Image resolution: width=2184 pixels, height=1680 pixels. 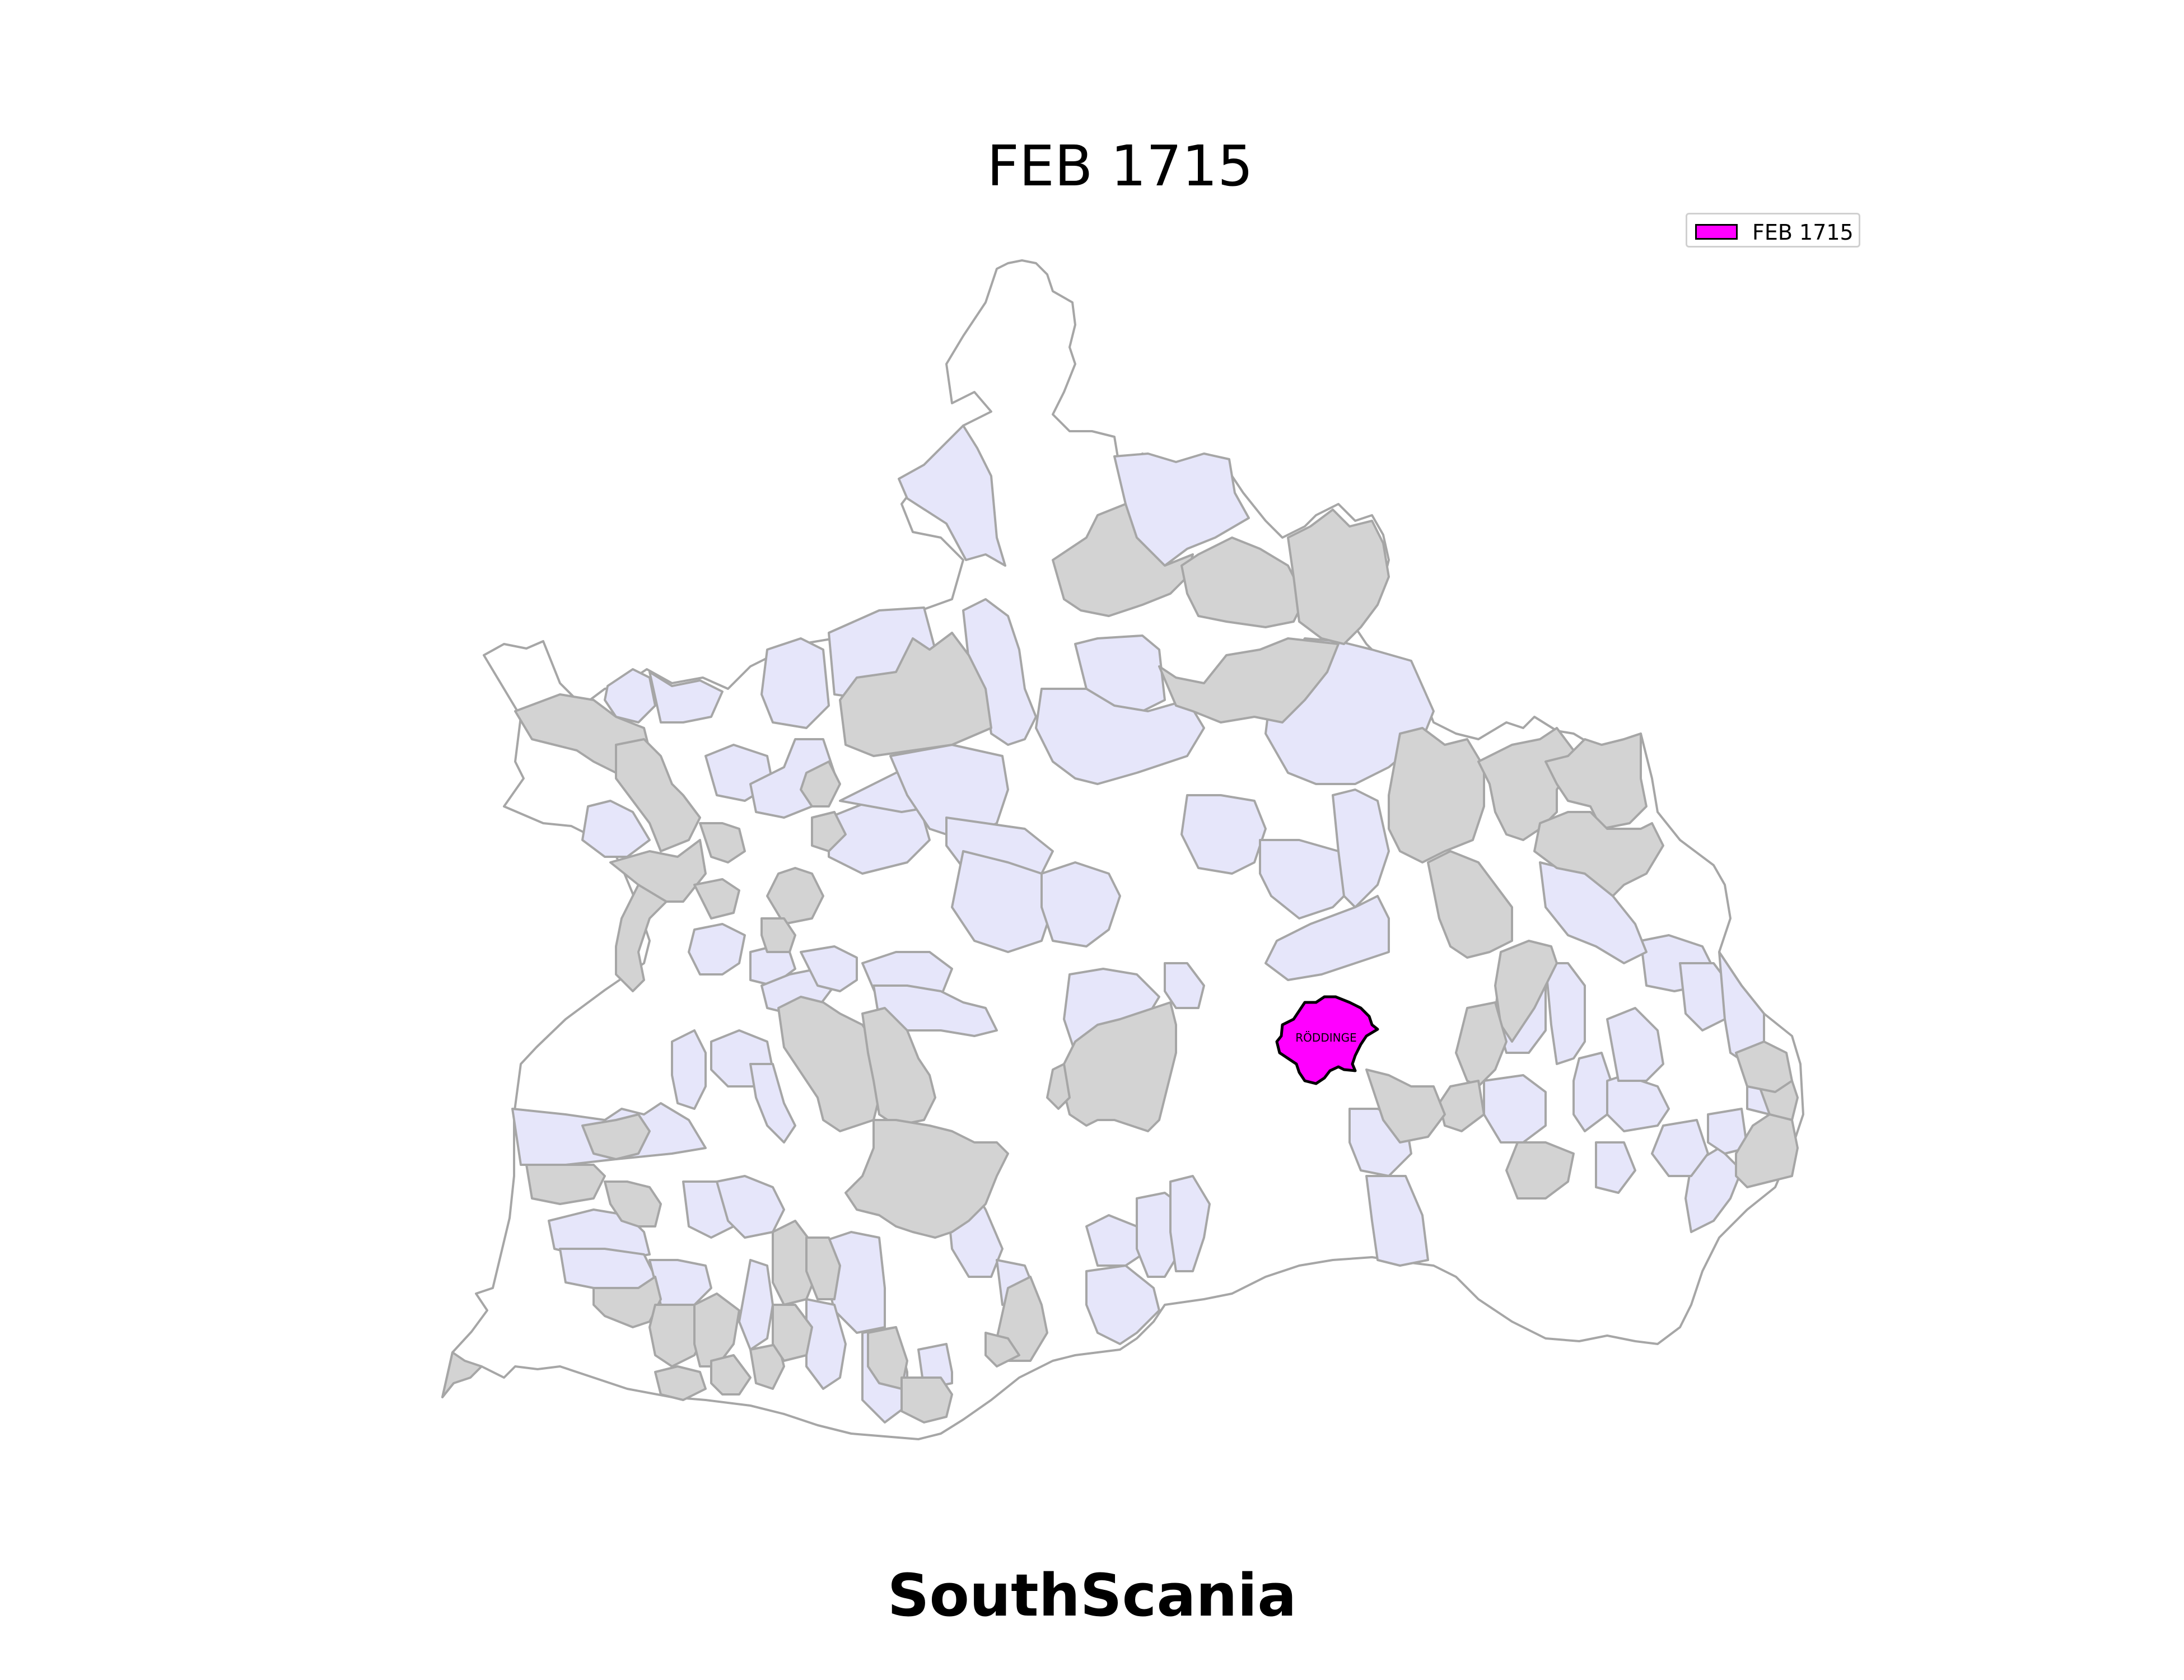 What do you see at coordinates (1120, 166) in the screenshot?
I see `map-title: FEB 1715` at bounding box center [1120, 166].